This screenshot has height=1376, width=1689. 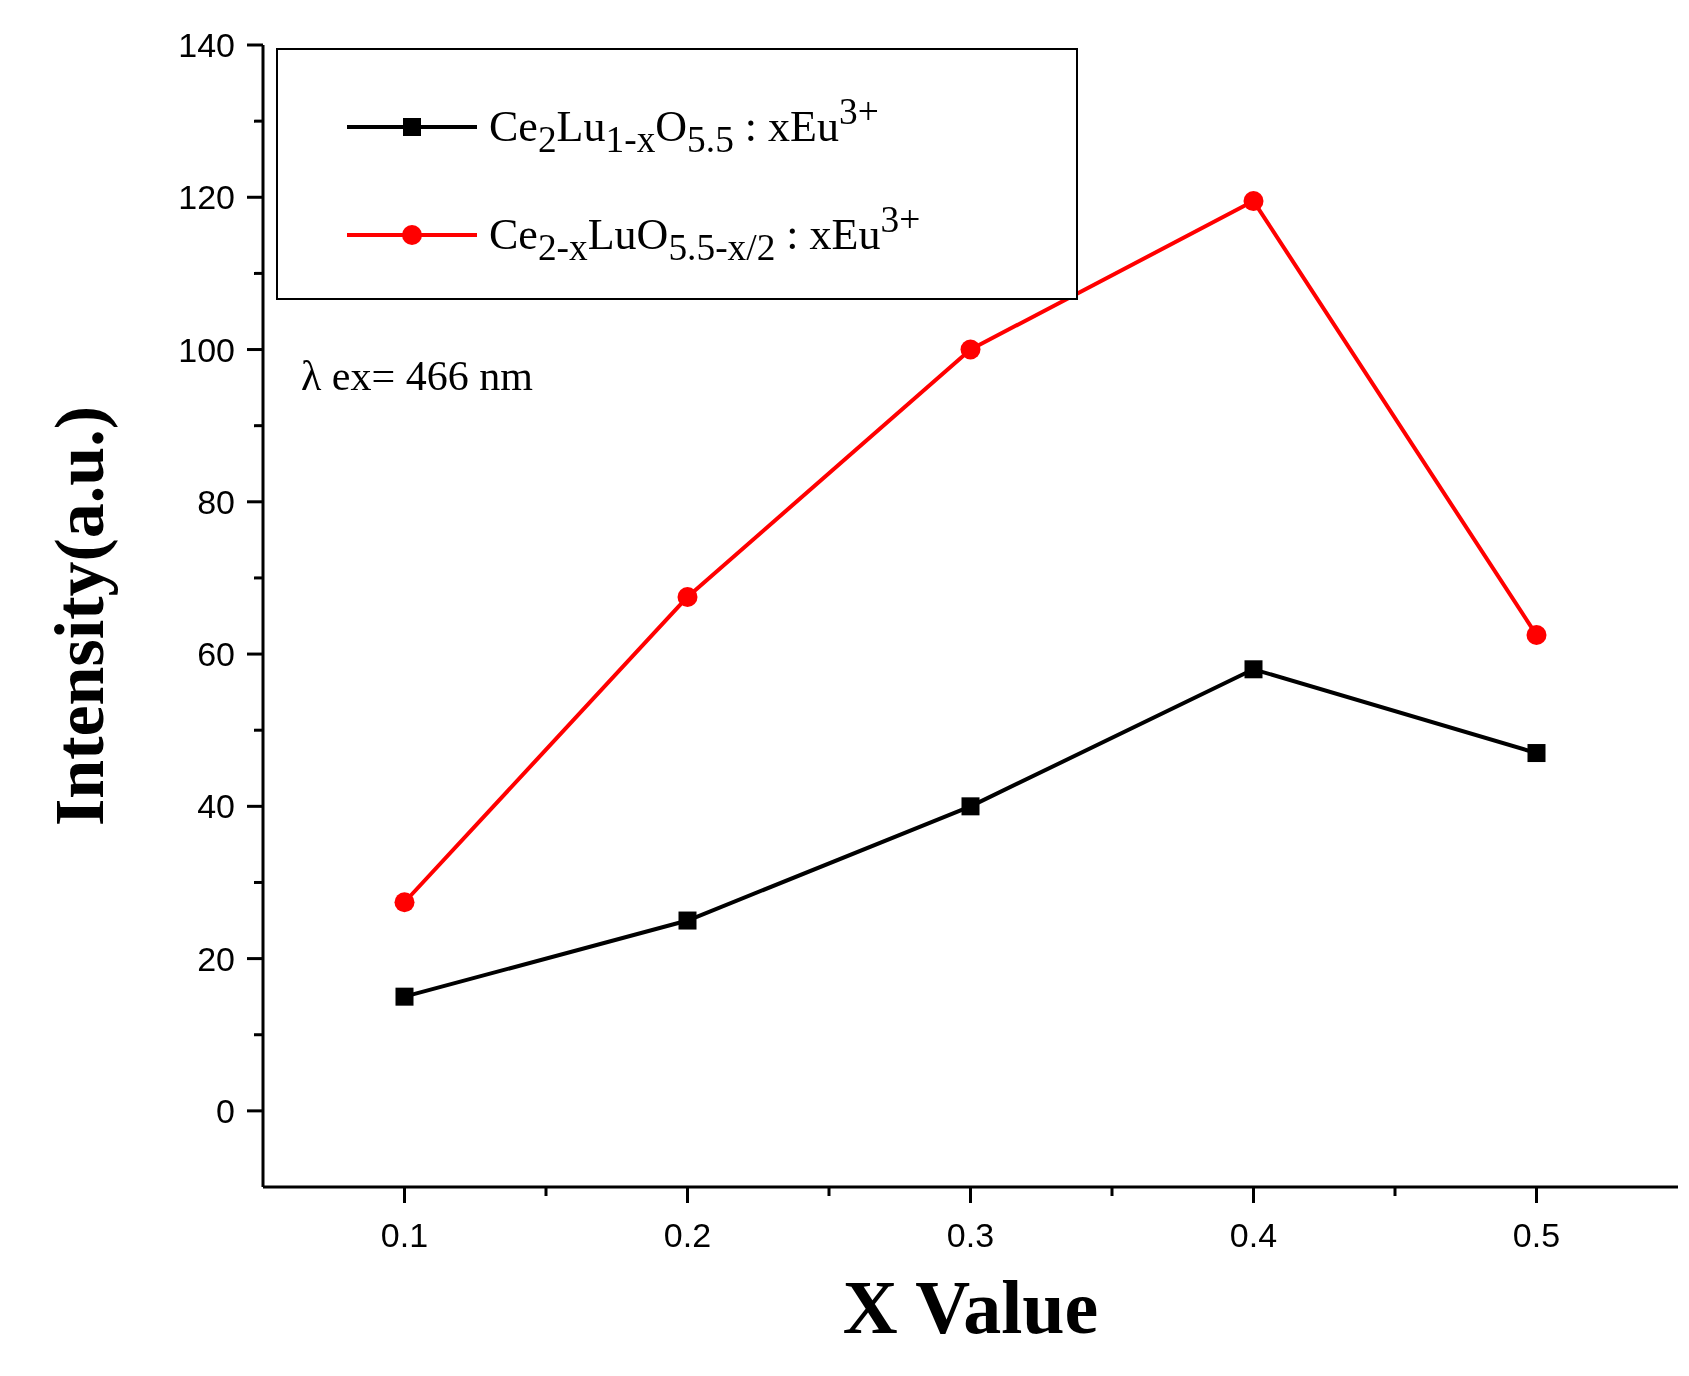 What do you see at coordinates (417, 376) in the screenshot?
I see `annotation: λ ex= 466 nm` at bounding box center [417, 376].